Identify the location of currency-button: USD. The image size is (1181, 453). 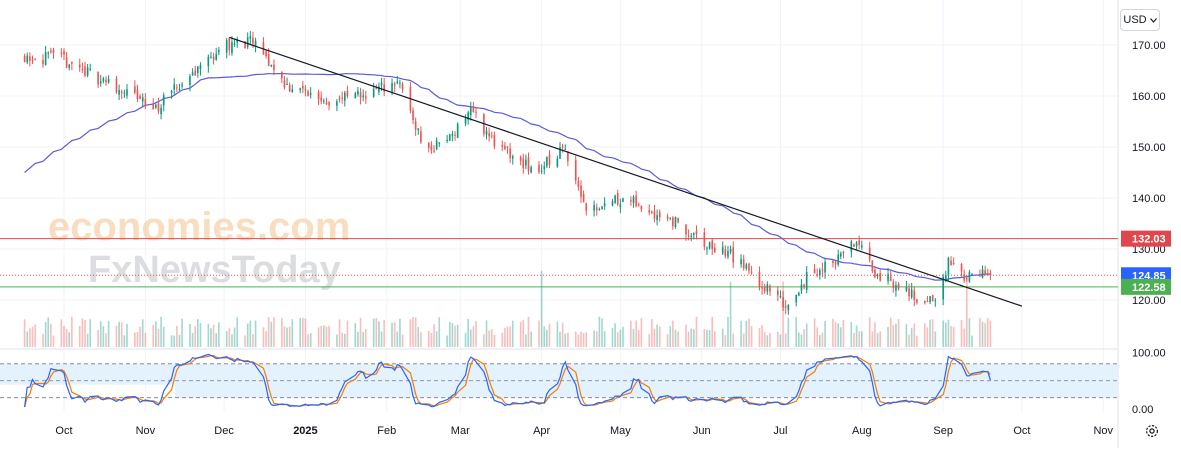
(1140, 20).